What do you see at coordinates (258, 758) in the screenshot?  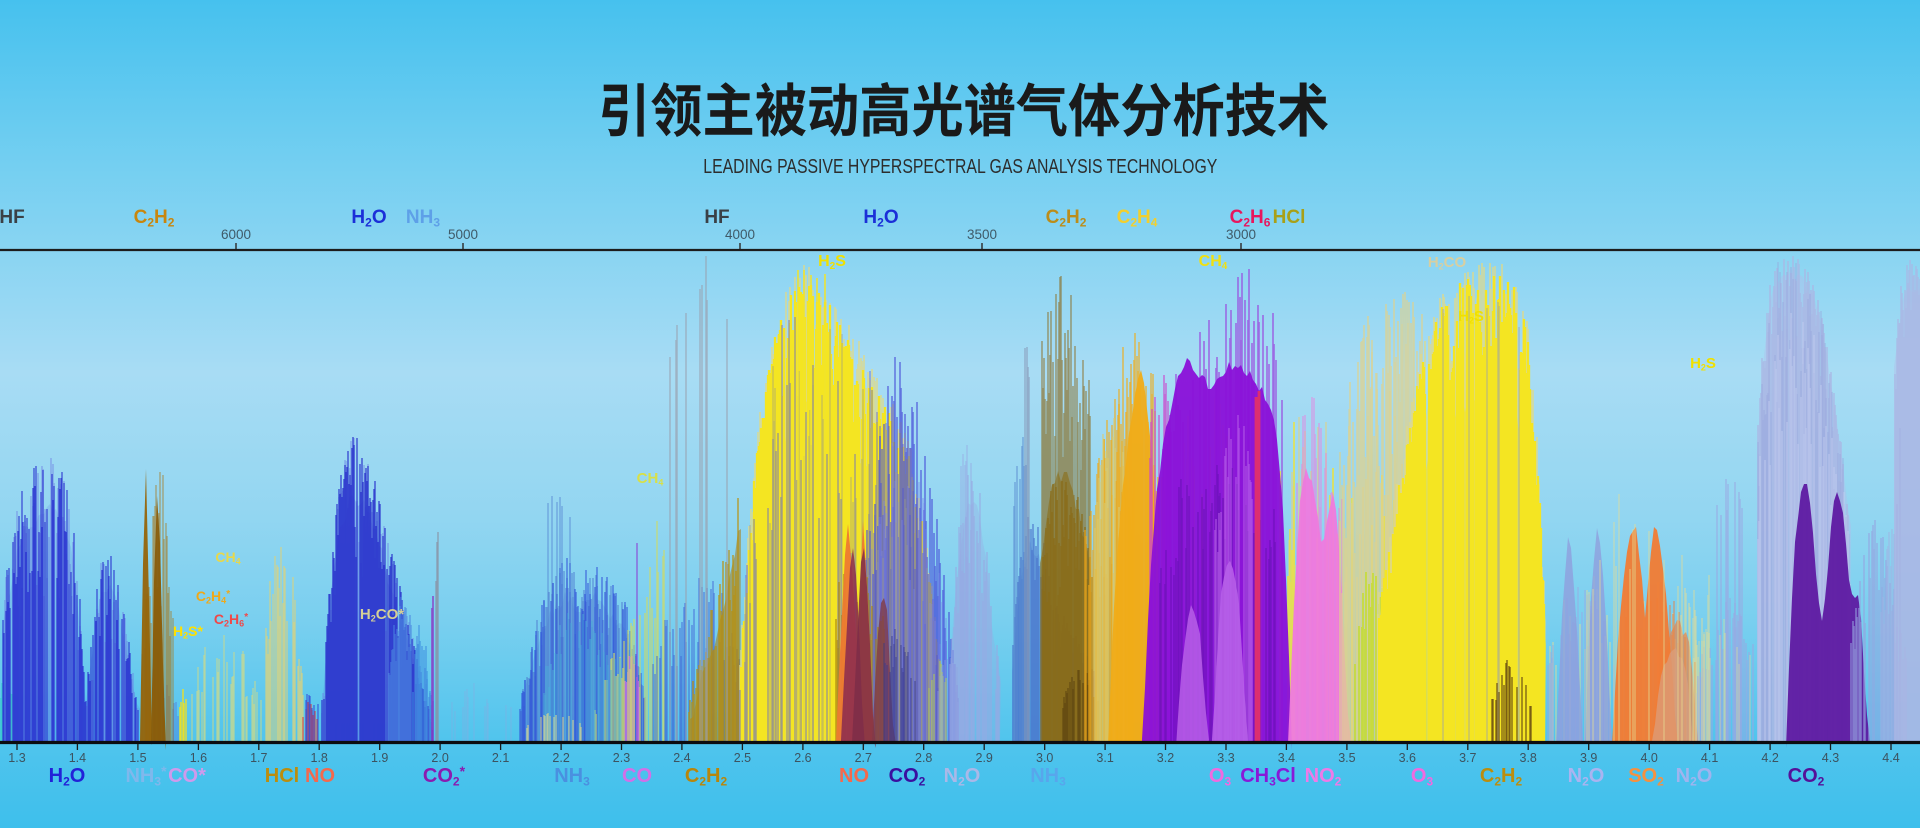 I see `svg-text: 1.7` at bounding box center [258, 758].